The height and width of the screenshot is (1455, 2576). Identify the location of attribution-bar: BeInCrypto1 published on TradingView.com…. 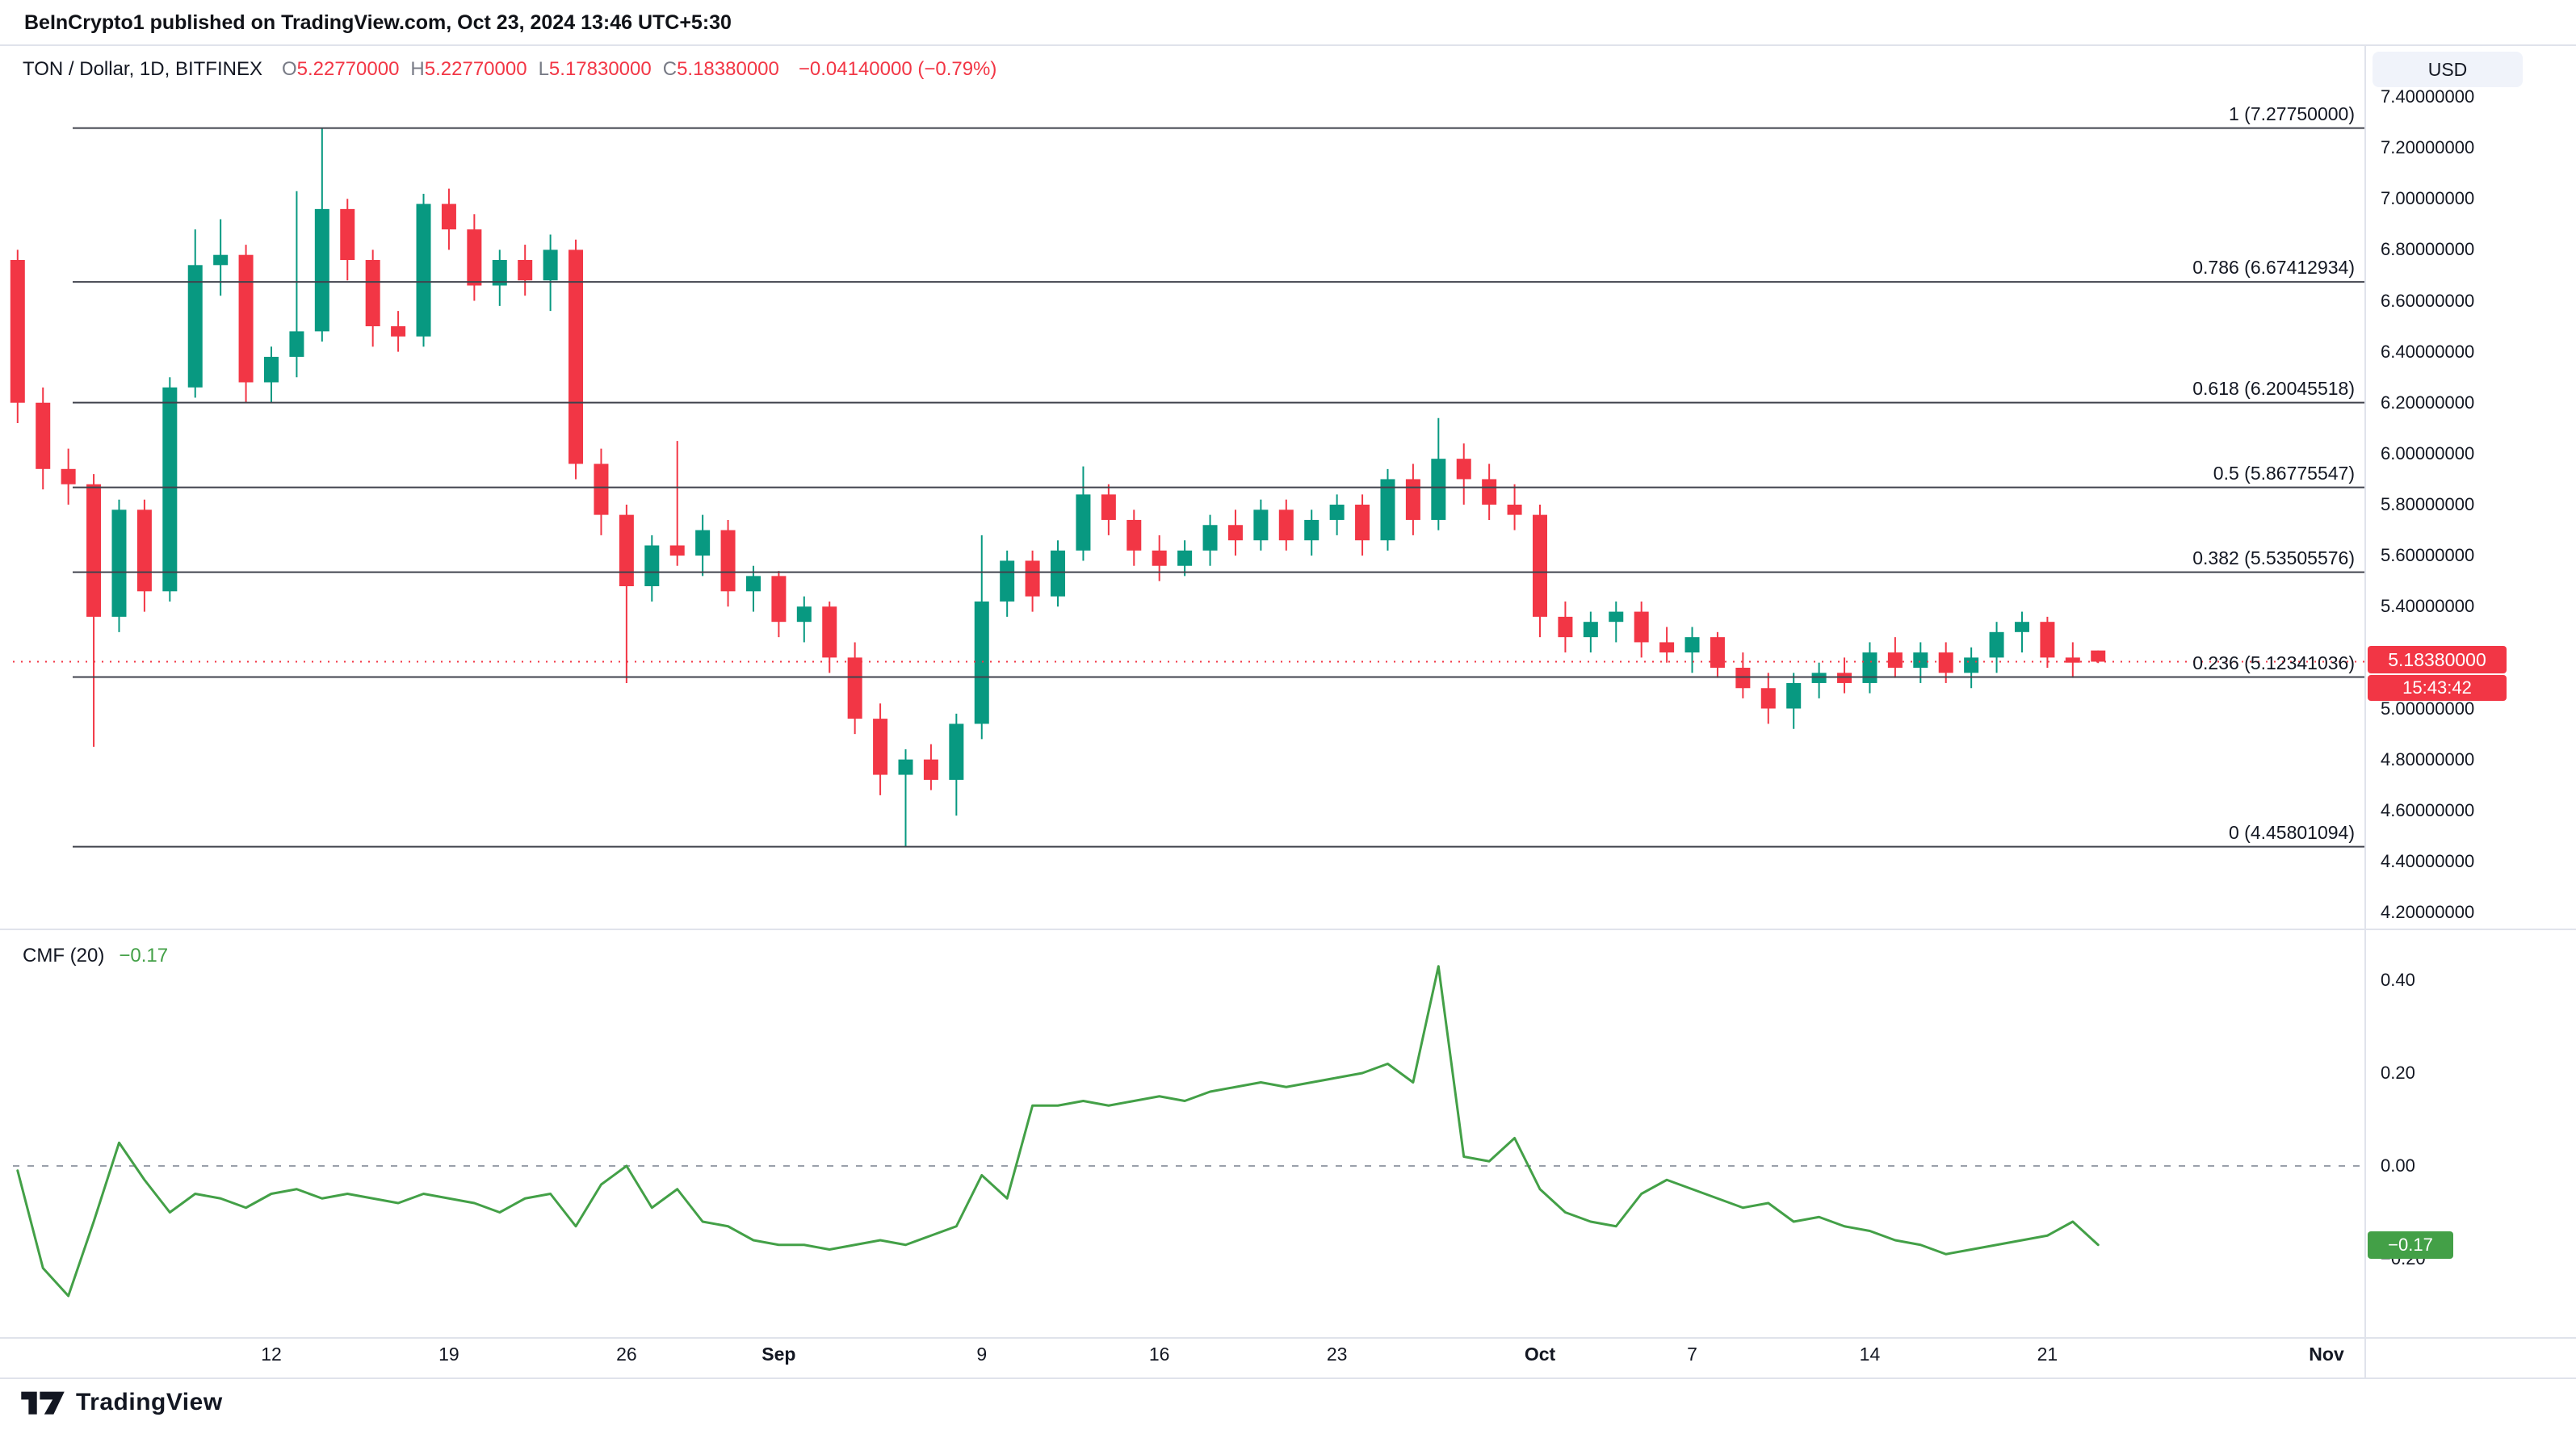
(378, 23).